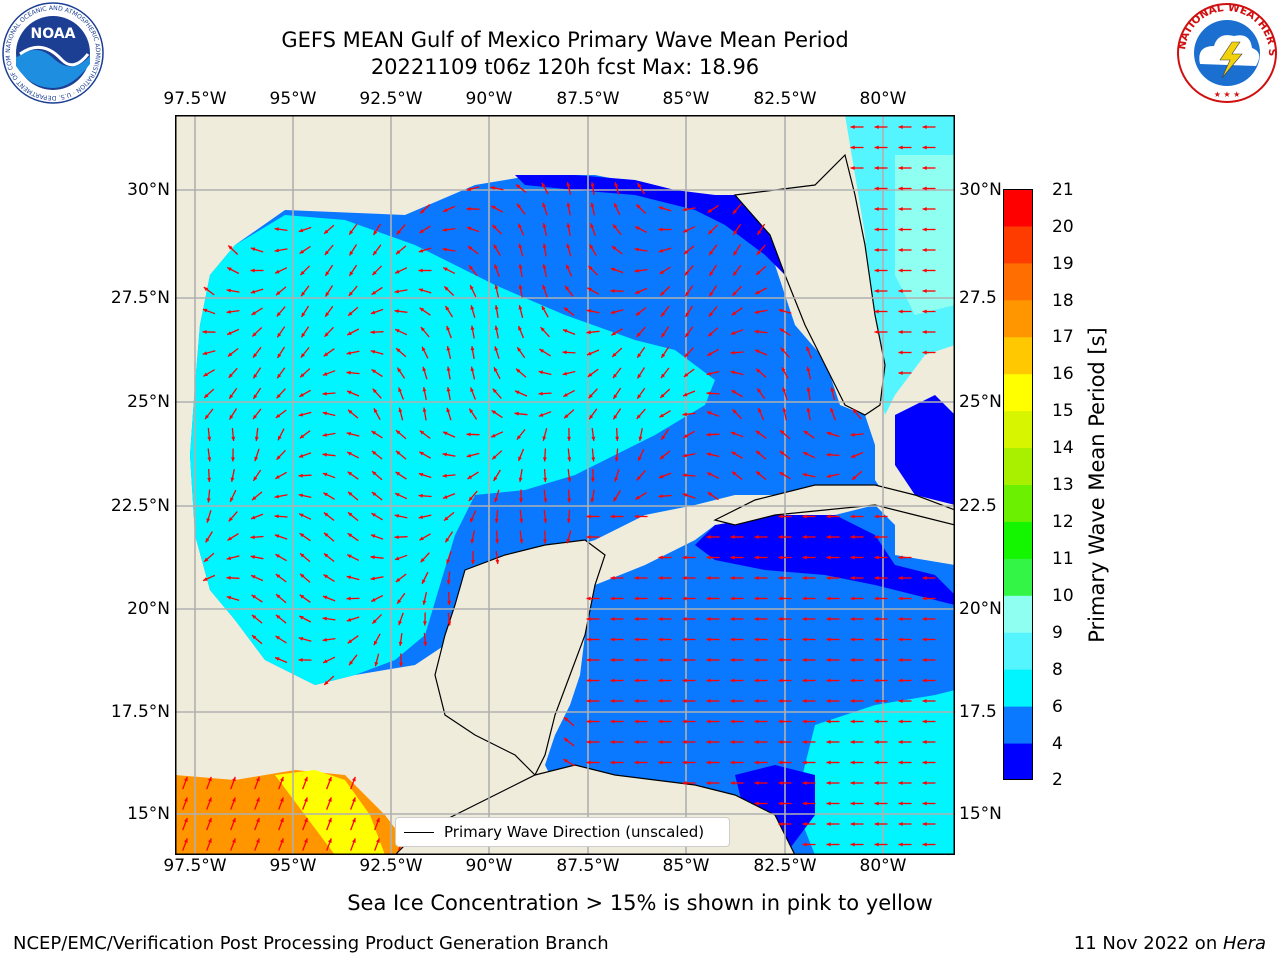  Describe the element at coordinates (1148, 943) in the screenshot. I see `footer-date-text: 11 Nov 2022 on` at that location.